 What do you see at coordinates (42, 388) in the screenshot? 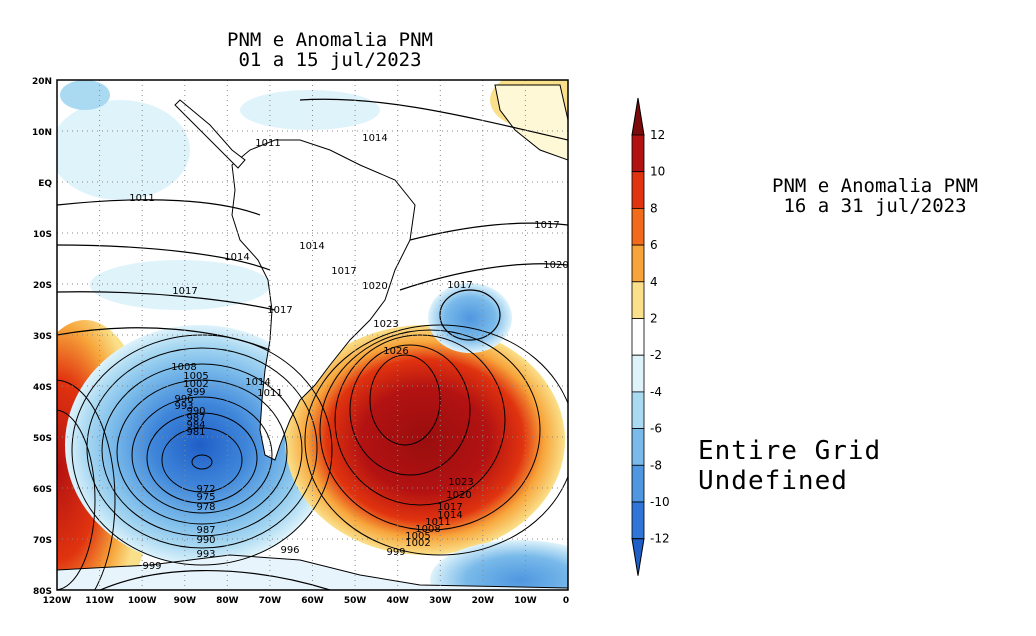
I see `lat-label: 40S` at bounding box center [42, 388].